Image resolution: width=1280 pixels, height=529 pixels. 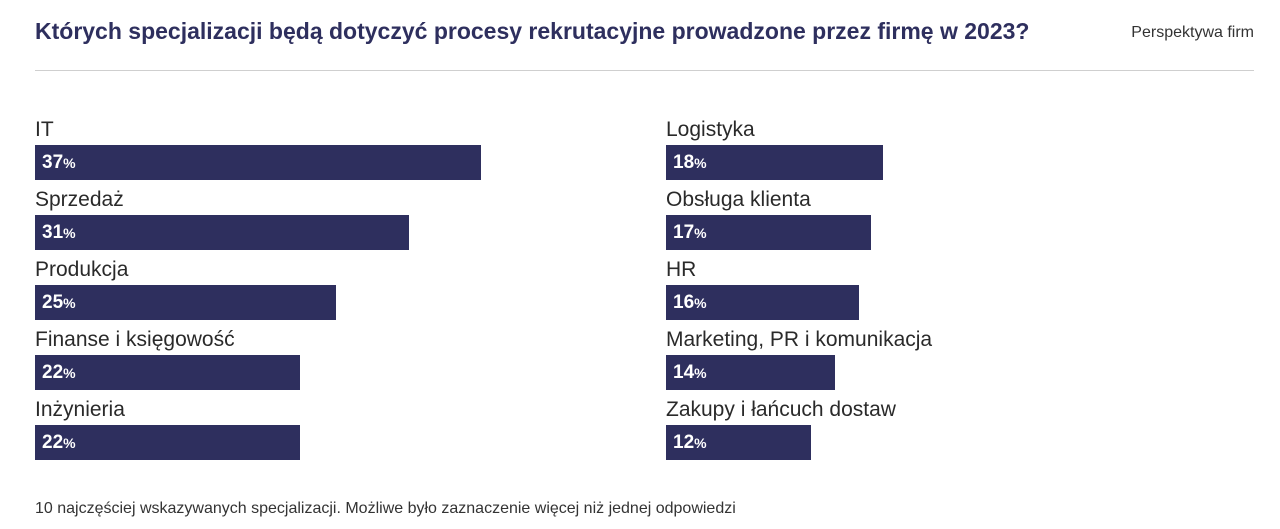 What do you see at coordinates (690, 372) in the screenshot?
I see `bar-value-label: 14%` at bounding box center [690, 372].